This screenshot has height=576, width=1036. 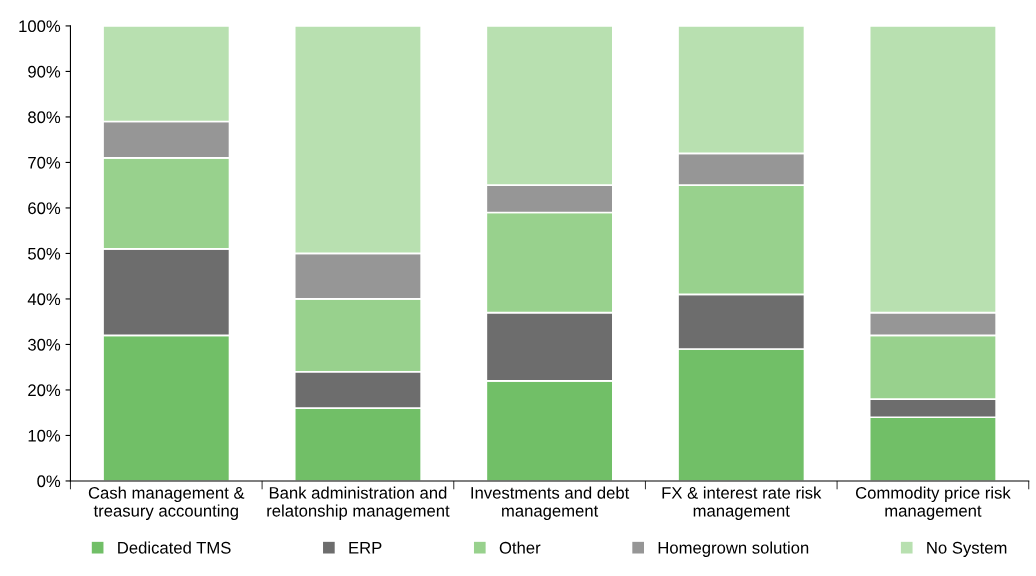 What do you see at coordinates (550, 503) in the screenshot?
I see `x-tick-label: Investments and debt management` at bounding box center [550, 503].